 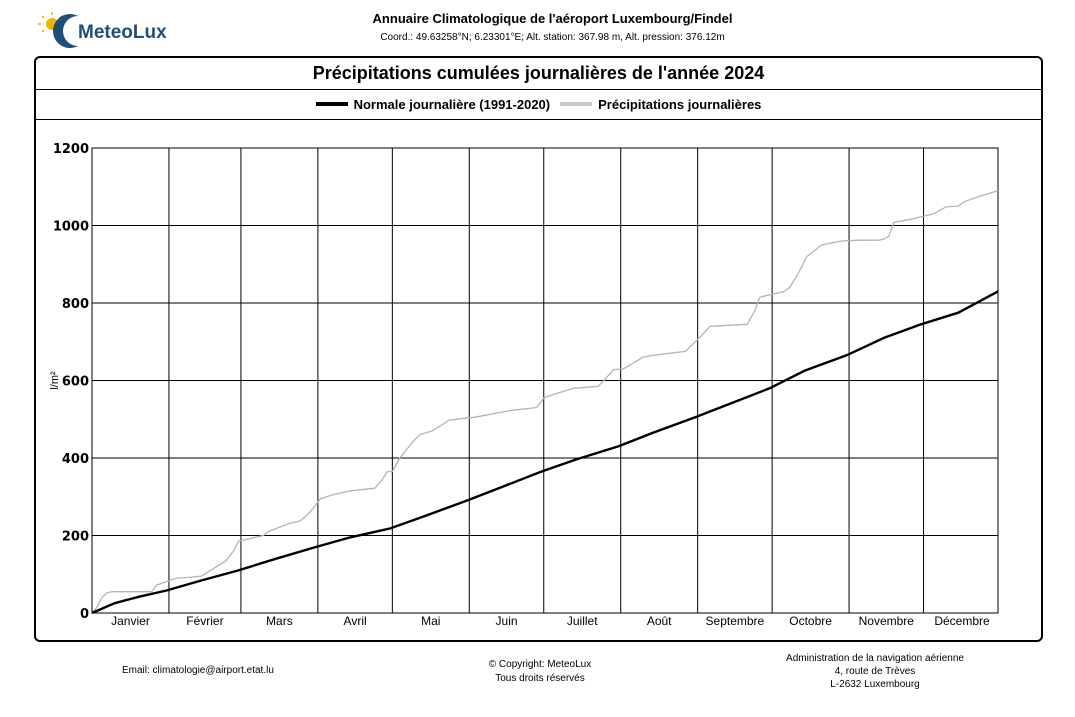 What do you see at coordinates (452, 104) in the screenshot?
I see `legend-label-normal: Normale journalière (1991-2020)` at bounding box center [452, 104].